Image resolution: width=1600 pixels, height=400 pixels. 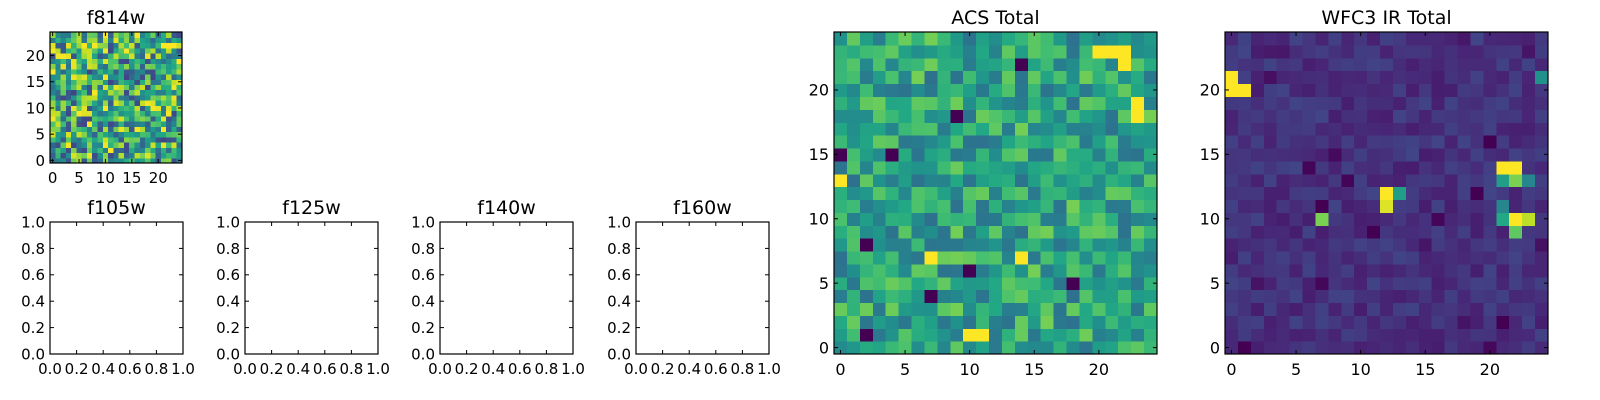 What do you see at coordinates (619, 354) in the screenshot?
I see `y-tick-label: 0.0` at bounding box center [619, 354].